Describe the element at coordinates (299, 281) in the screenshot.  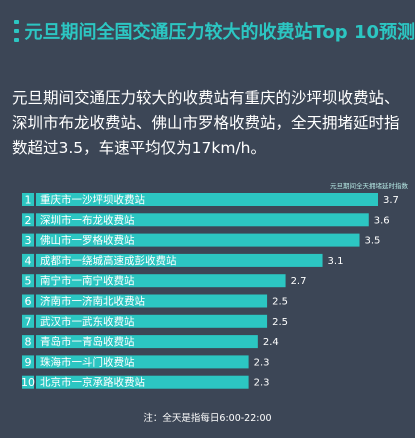
I see `value-label: 2.7` at that location.